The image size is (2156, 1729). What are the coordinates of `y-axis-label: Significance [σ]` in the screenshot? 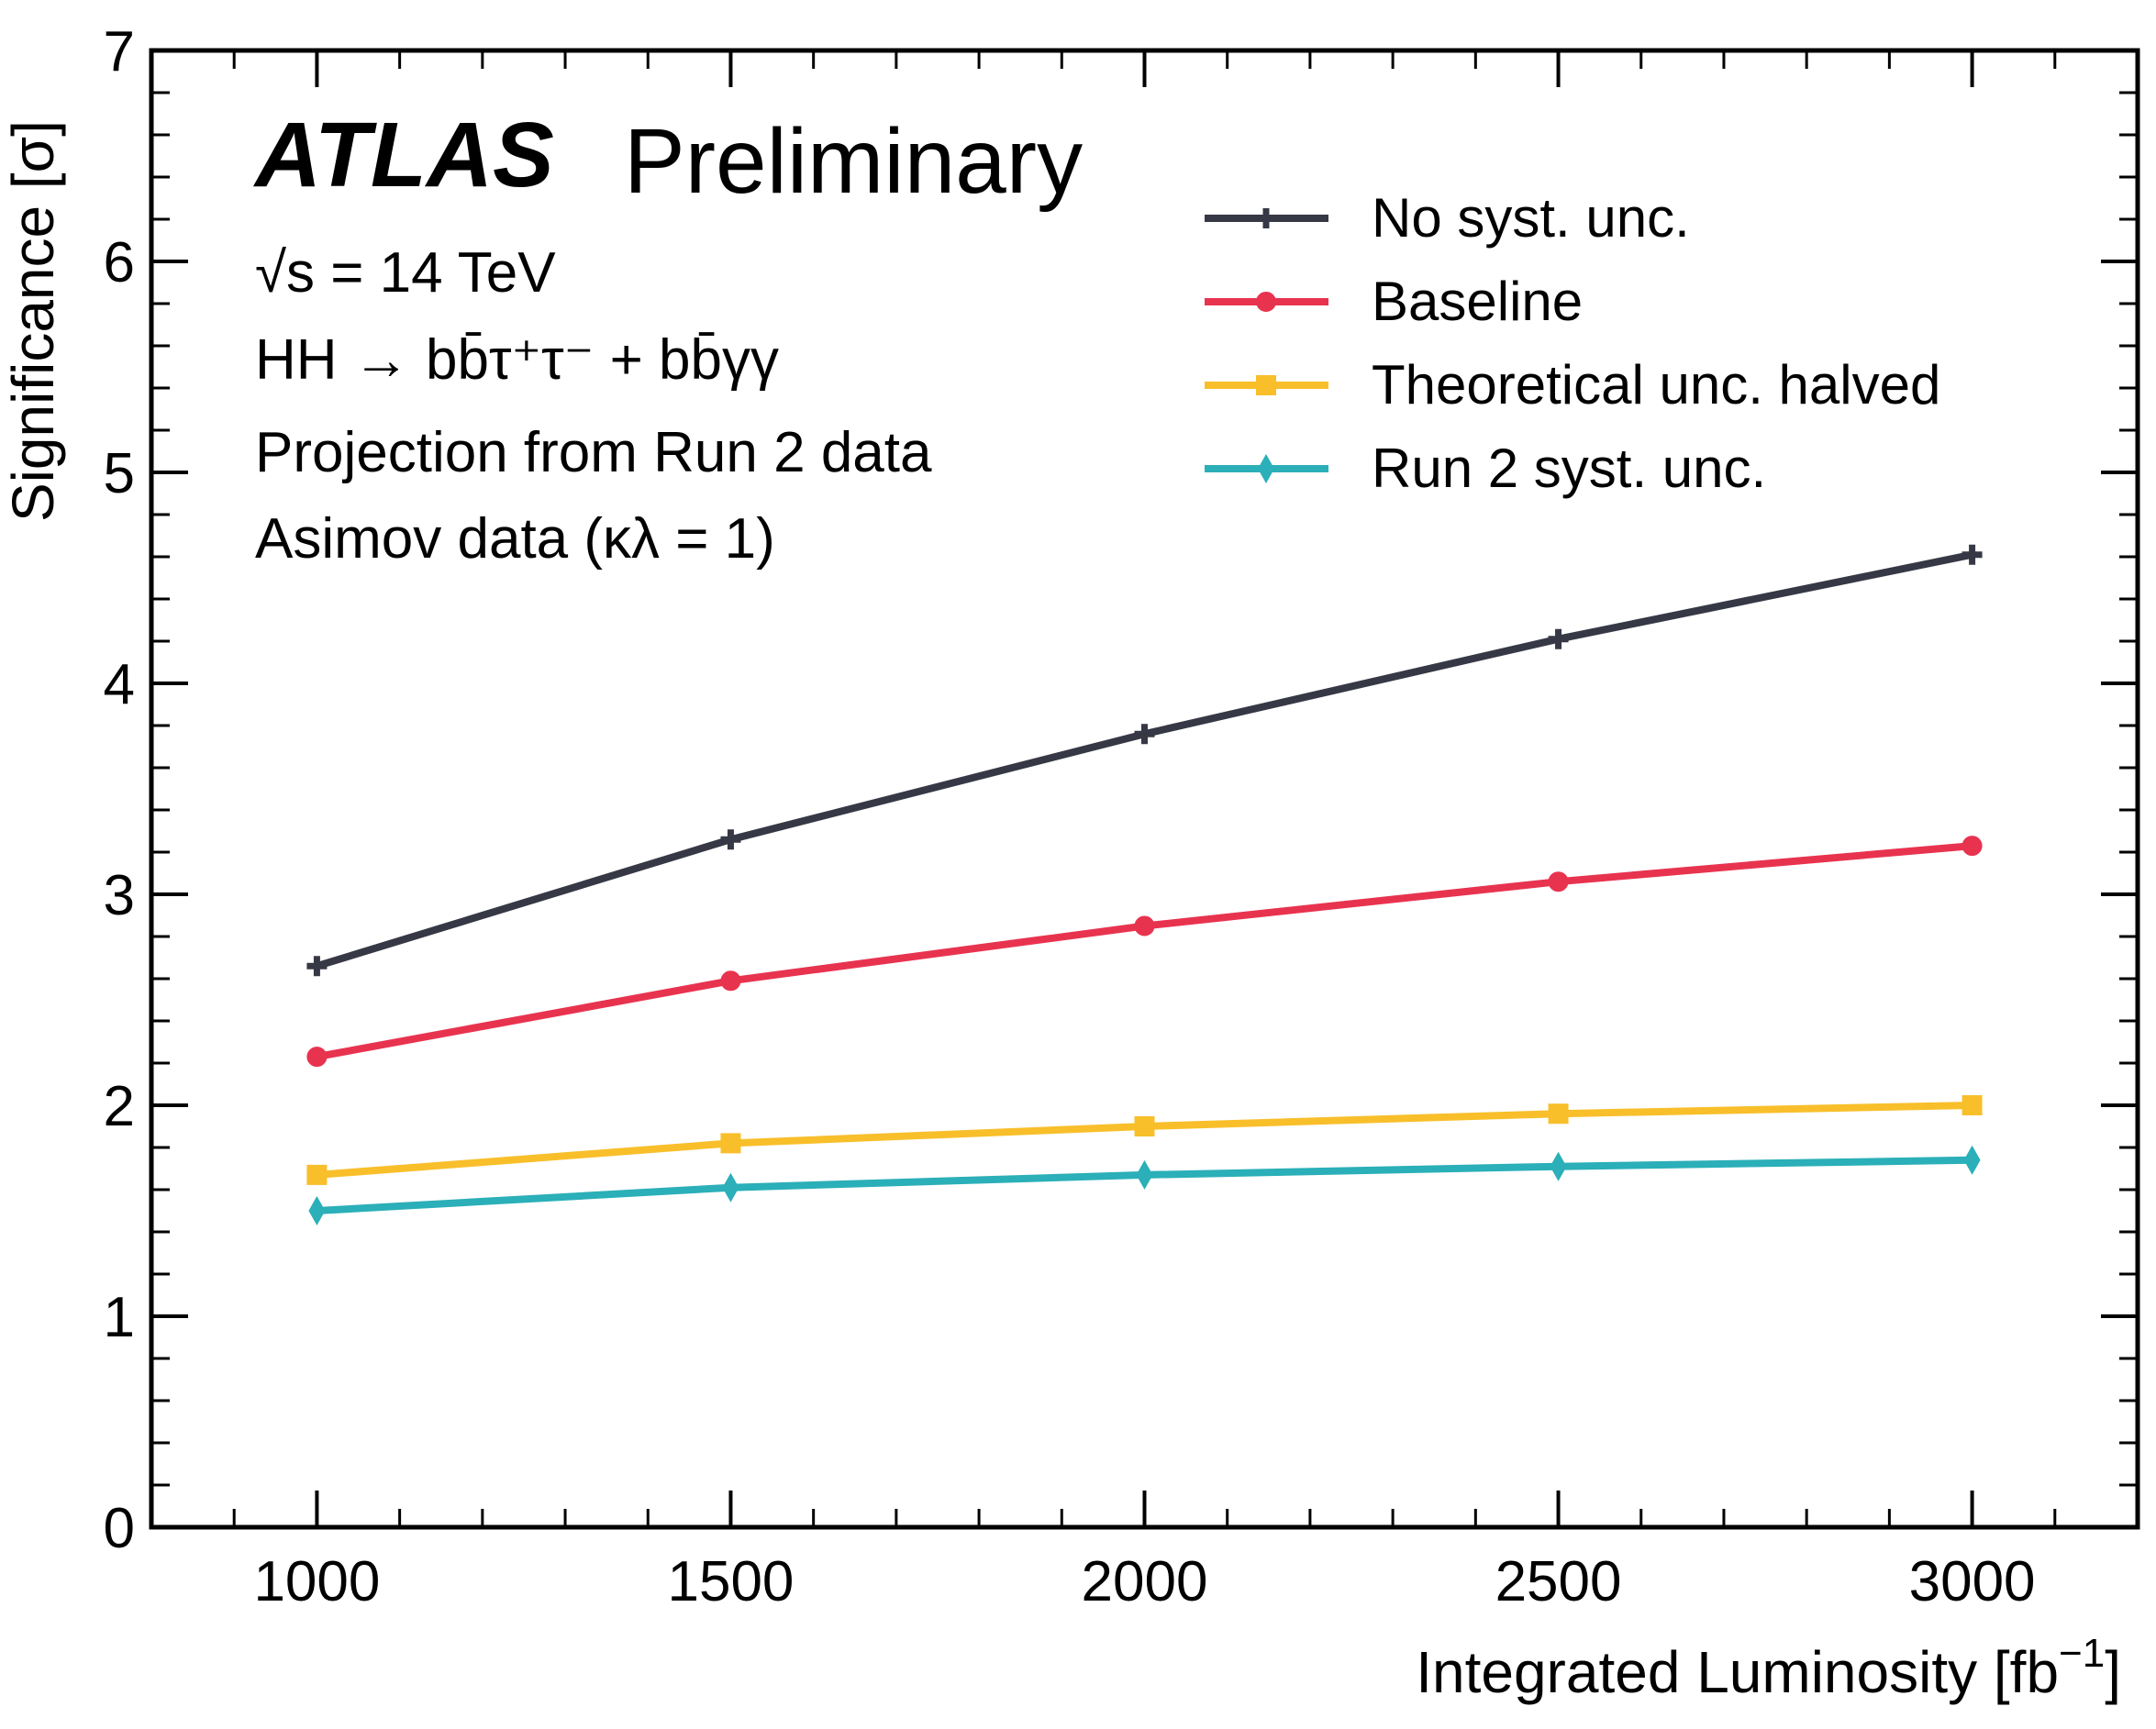 It's located at (33, 321).